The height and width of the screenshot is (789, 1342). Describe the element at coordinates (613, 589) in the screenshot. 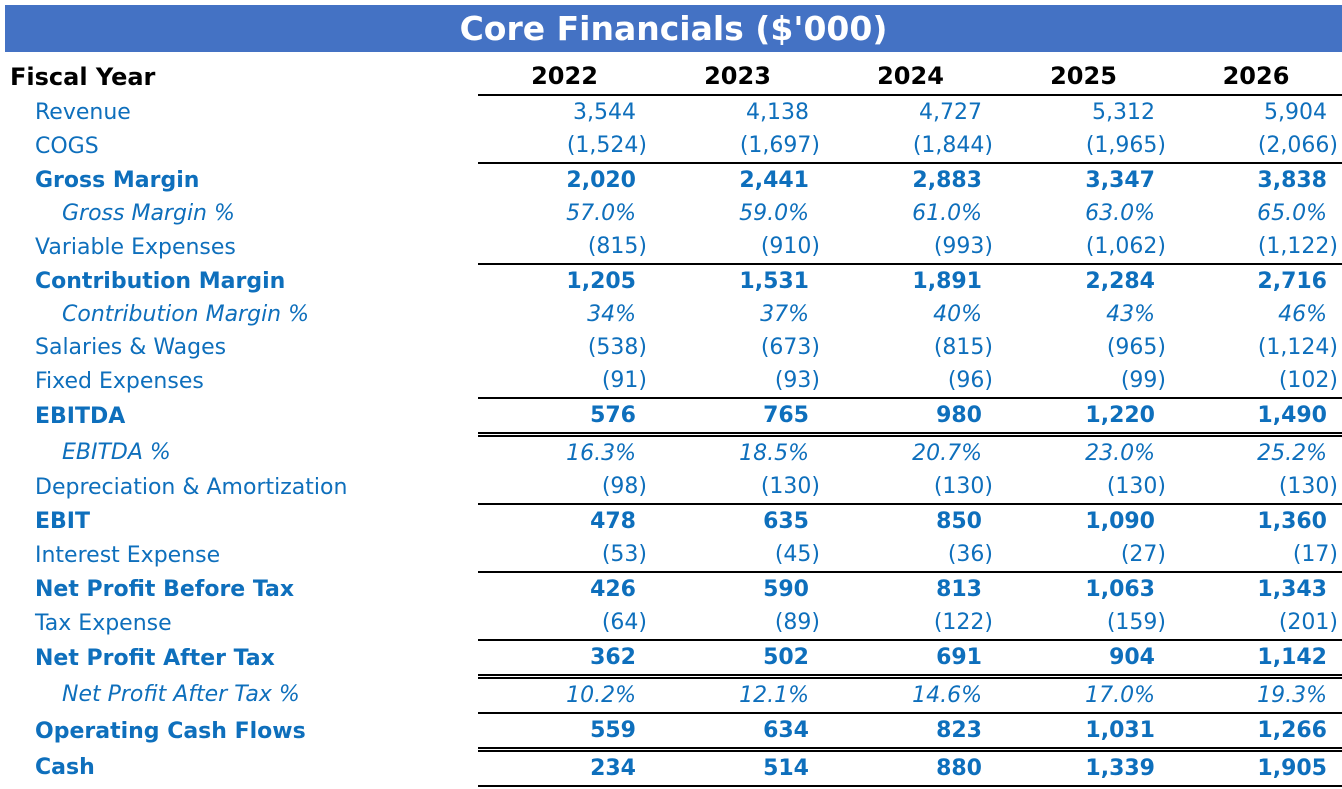

I see `cell-net-profit-before-tax-2022: 426` at that location.